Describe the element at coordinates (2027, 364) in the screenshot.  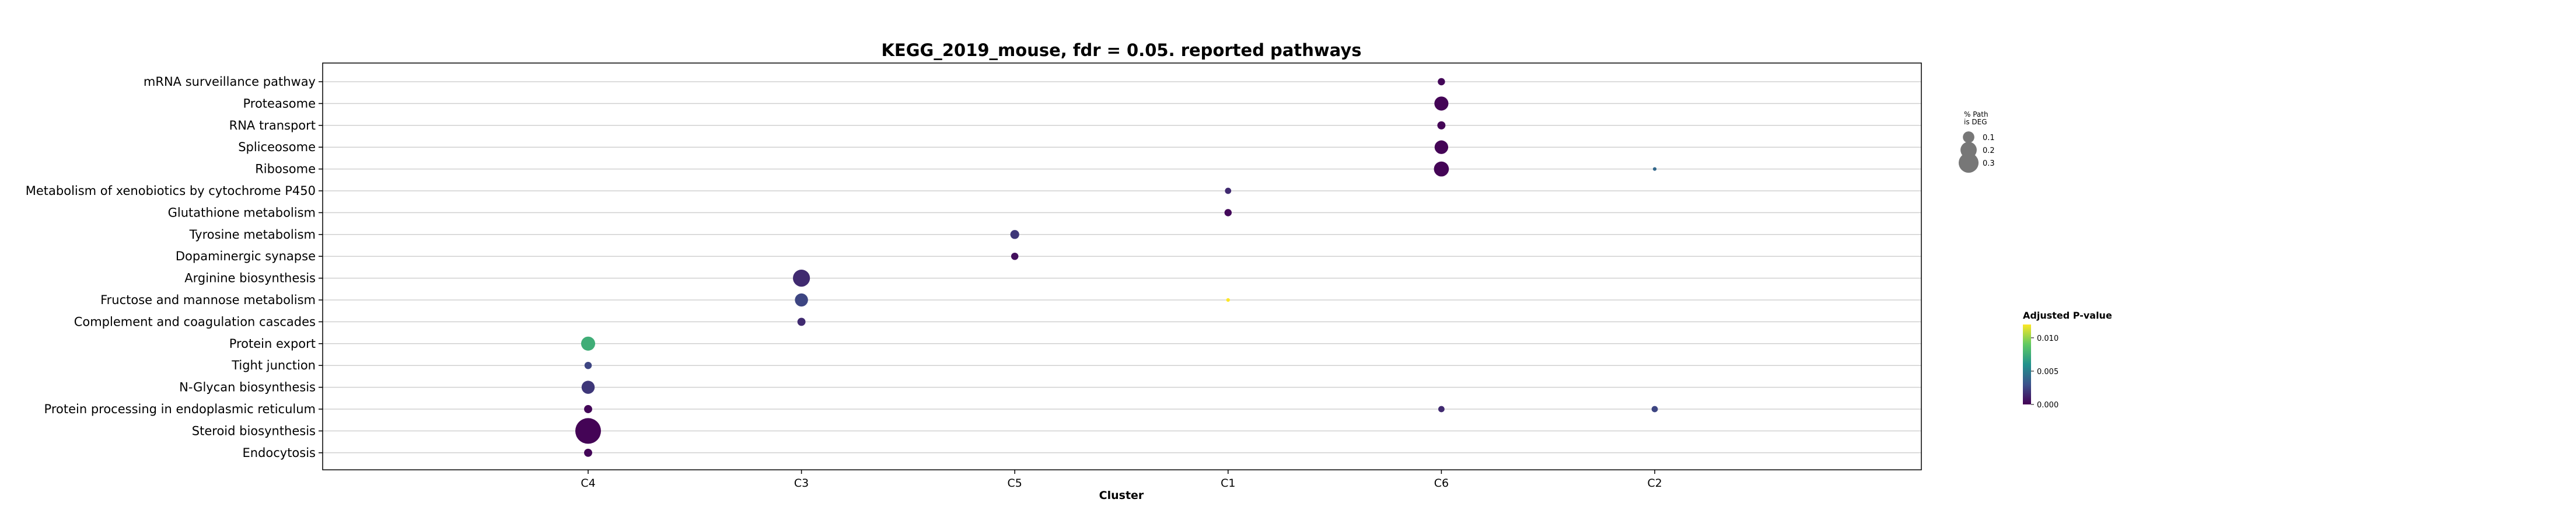
I see `colorbar` at that location.